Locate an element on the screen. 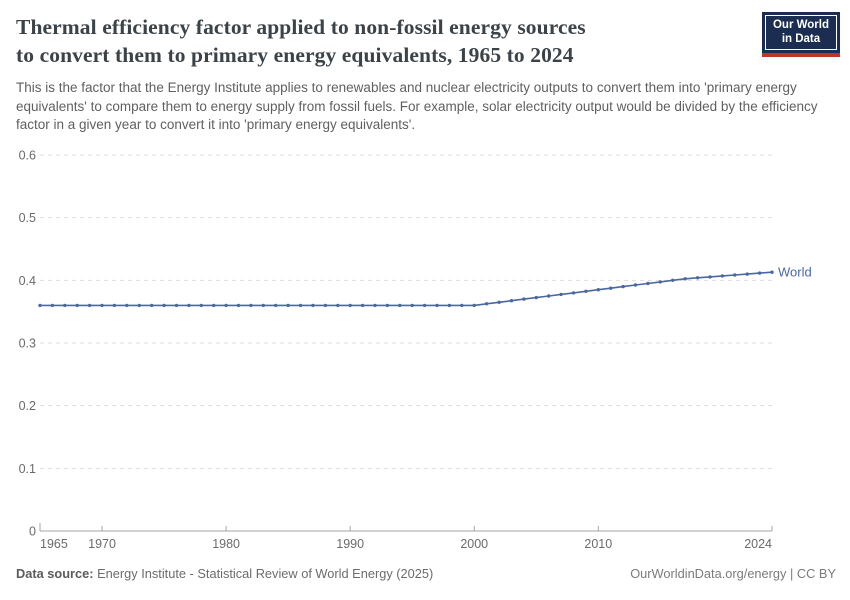 The image size is (850, 600). owid-logo-line1: Our World is located at coordinates (800, 25).